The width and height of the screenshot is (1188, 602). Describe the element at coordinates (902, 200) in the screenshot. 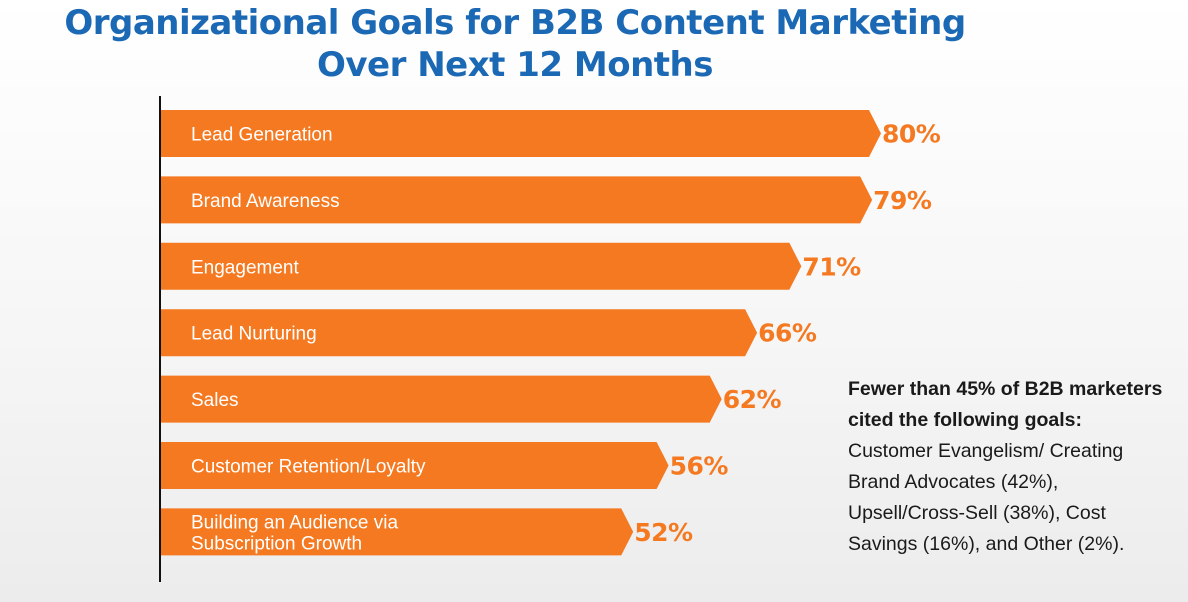

I see `bar-value-label: 79%` at that location.